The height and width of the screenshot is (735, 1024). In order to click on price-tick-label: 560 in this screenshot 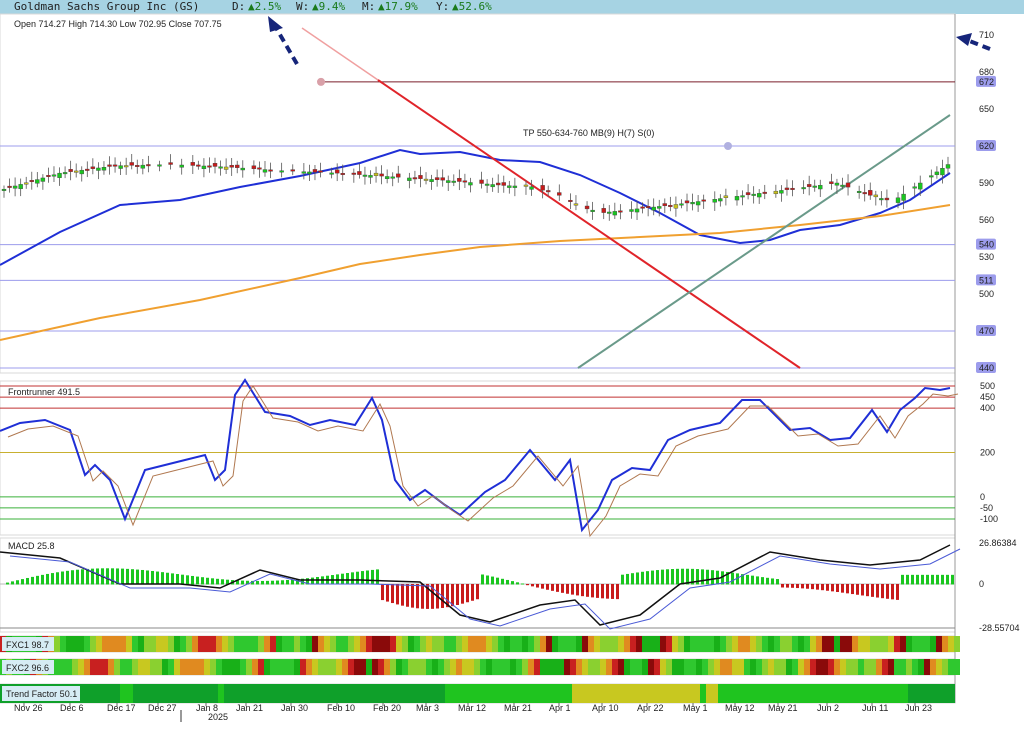, I will do `click(986, 220)`.